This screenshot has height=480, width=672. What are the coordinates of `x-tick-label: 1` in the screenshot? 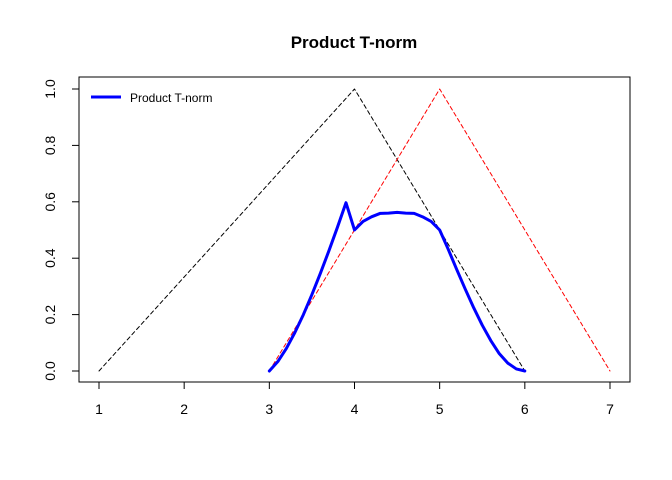 It's located at (99, 409).